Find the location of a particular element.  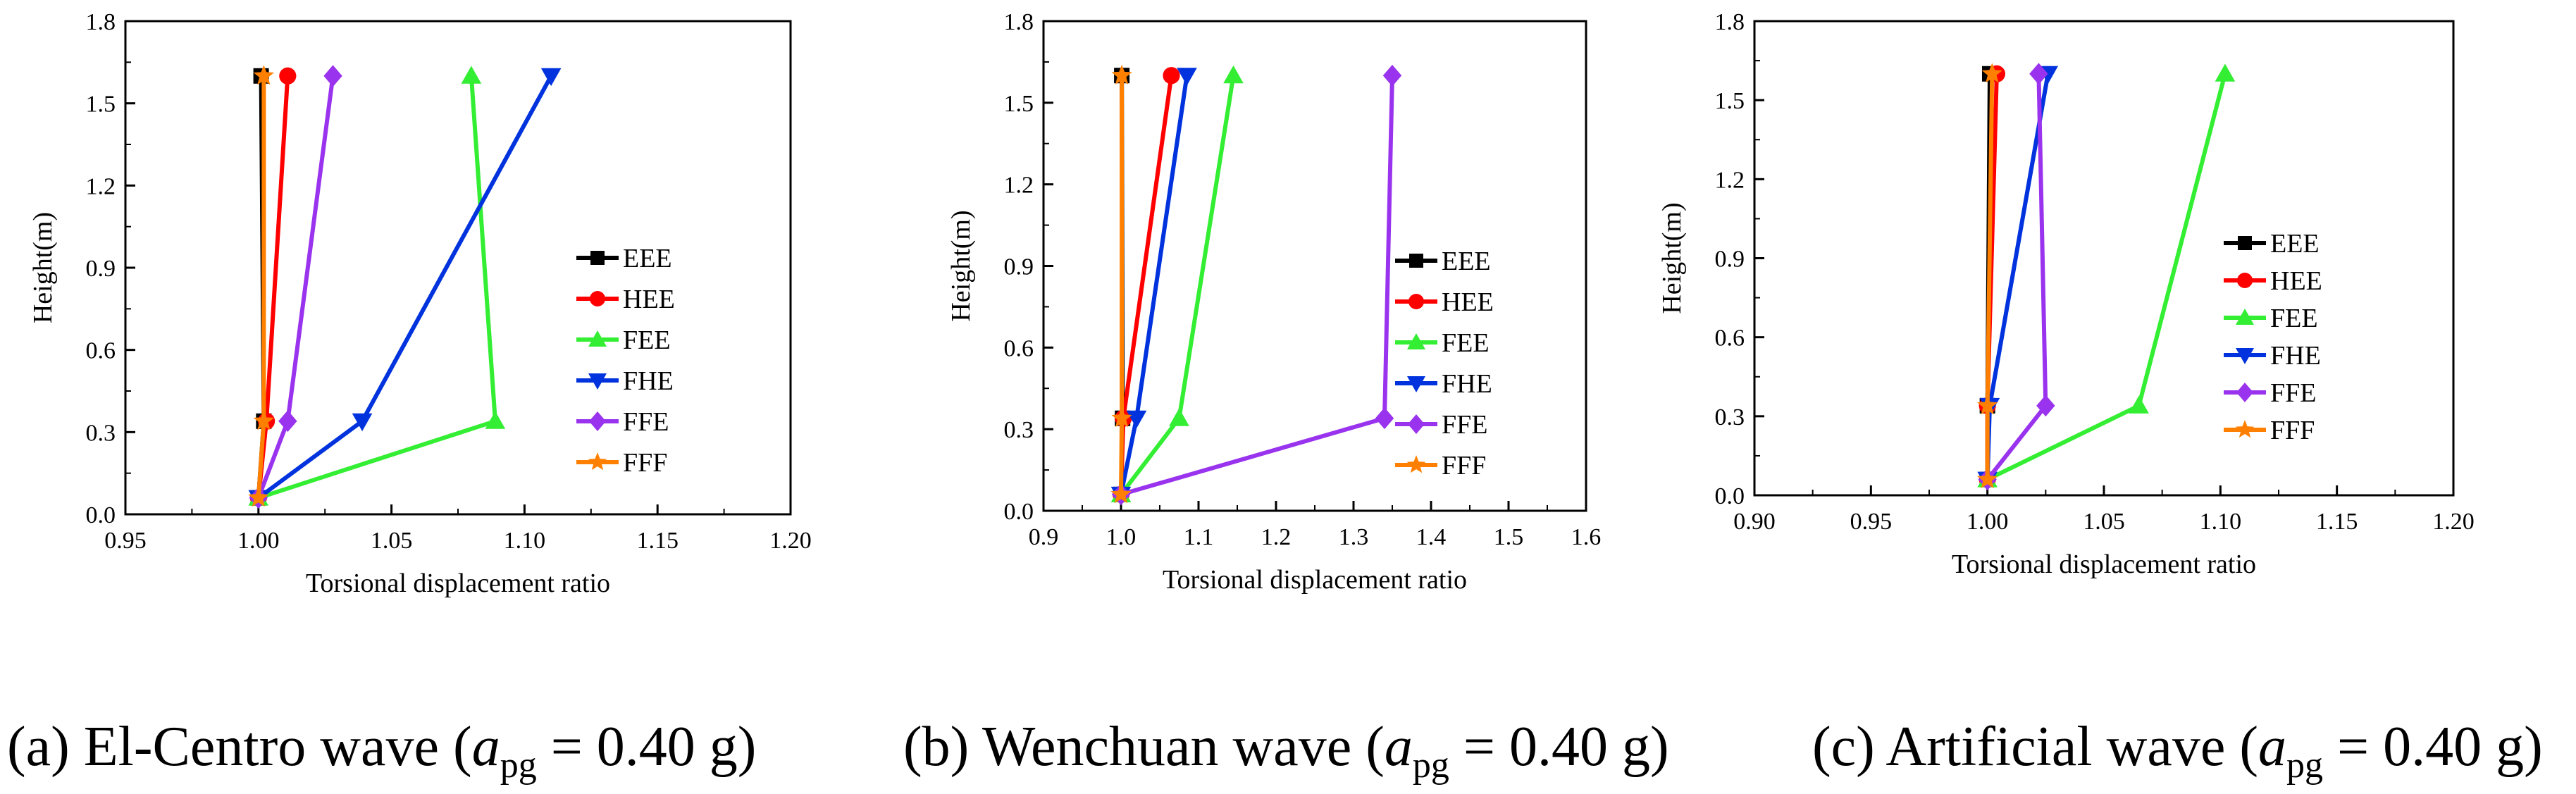

x-tick-label: 1.2 is located at coordinates (1276, 537).